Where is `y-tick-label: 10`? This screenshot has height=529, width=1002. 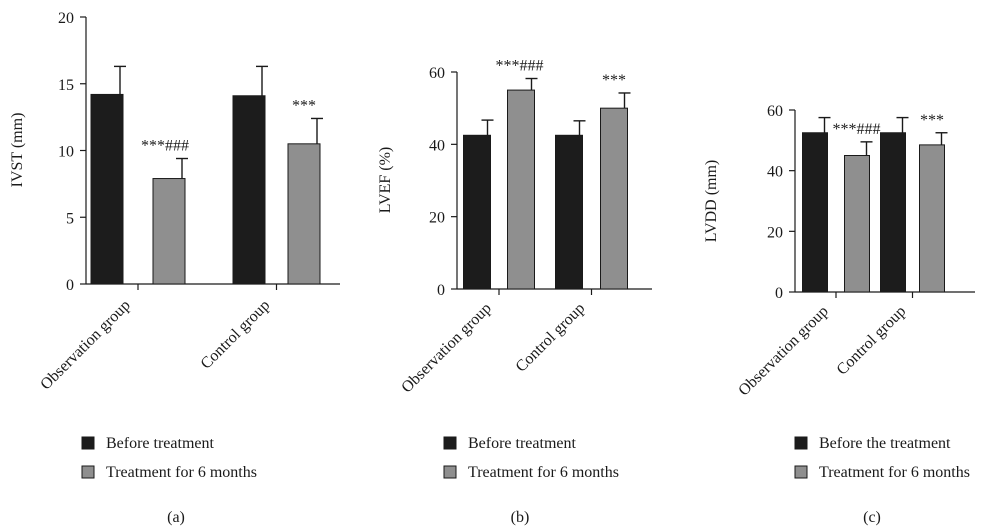
y-tick-label: 10 is located at coordinates (66, 152).